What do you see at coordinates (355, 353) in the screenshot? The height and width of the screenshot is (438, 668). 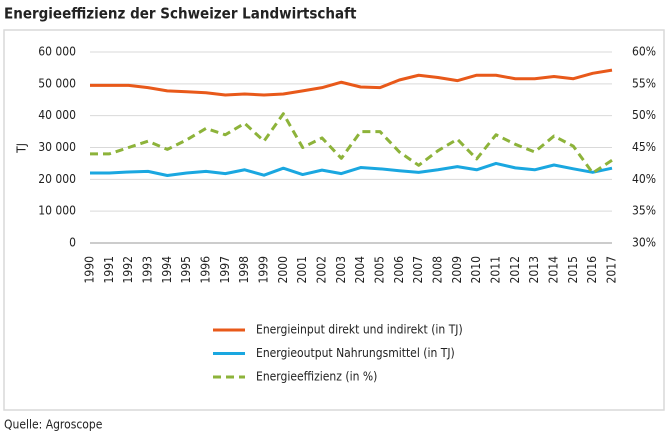 I see `legend-label: Energieoutput Nahrungsmittel (in TJ)` at bounding box center [355, 353].